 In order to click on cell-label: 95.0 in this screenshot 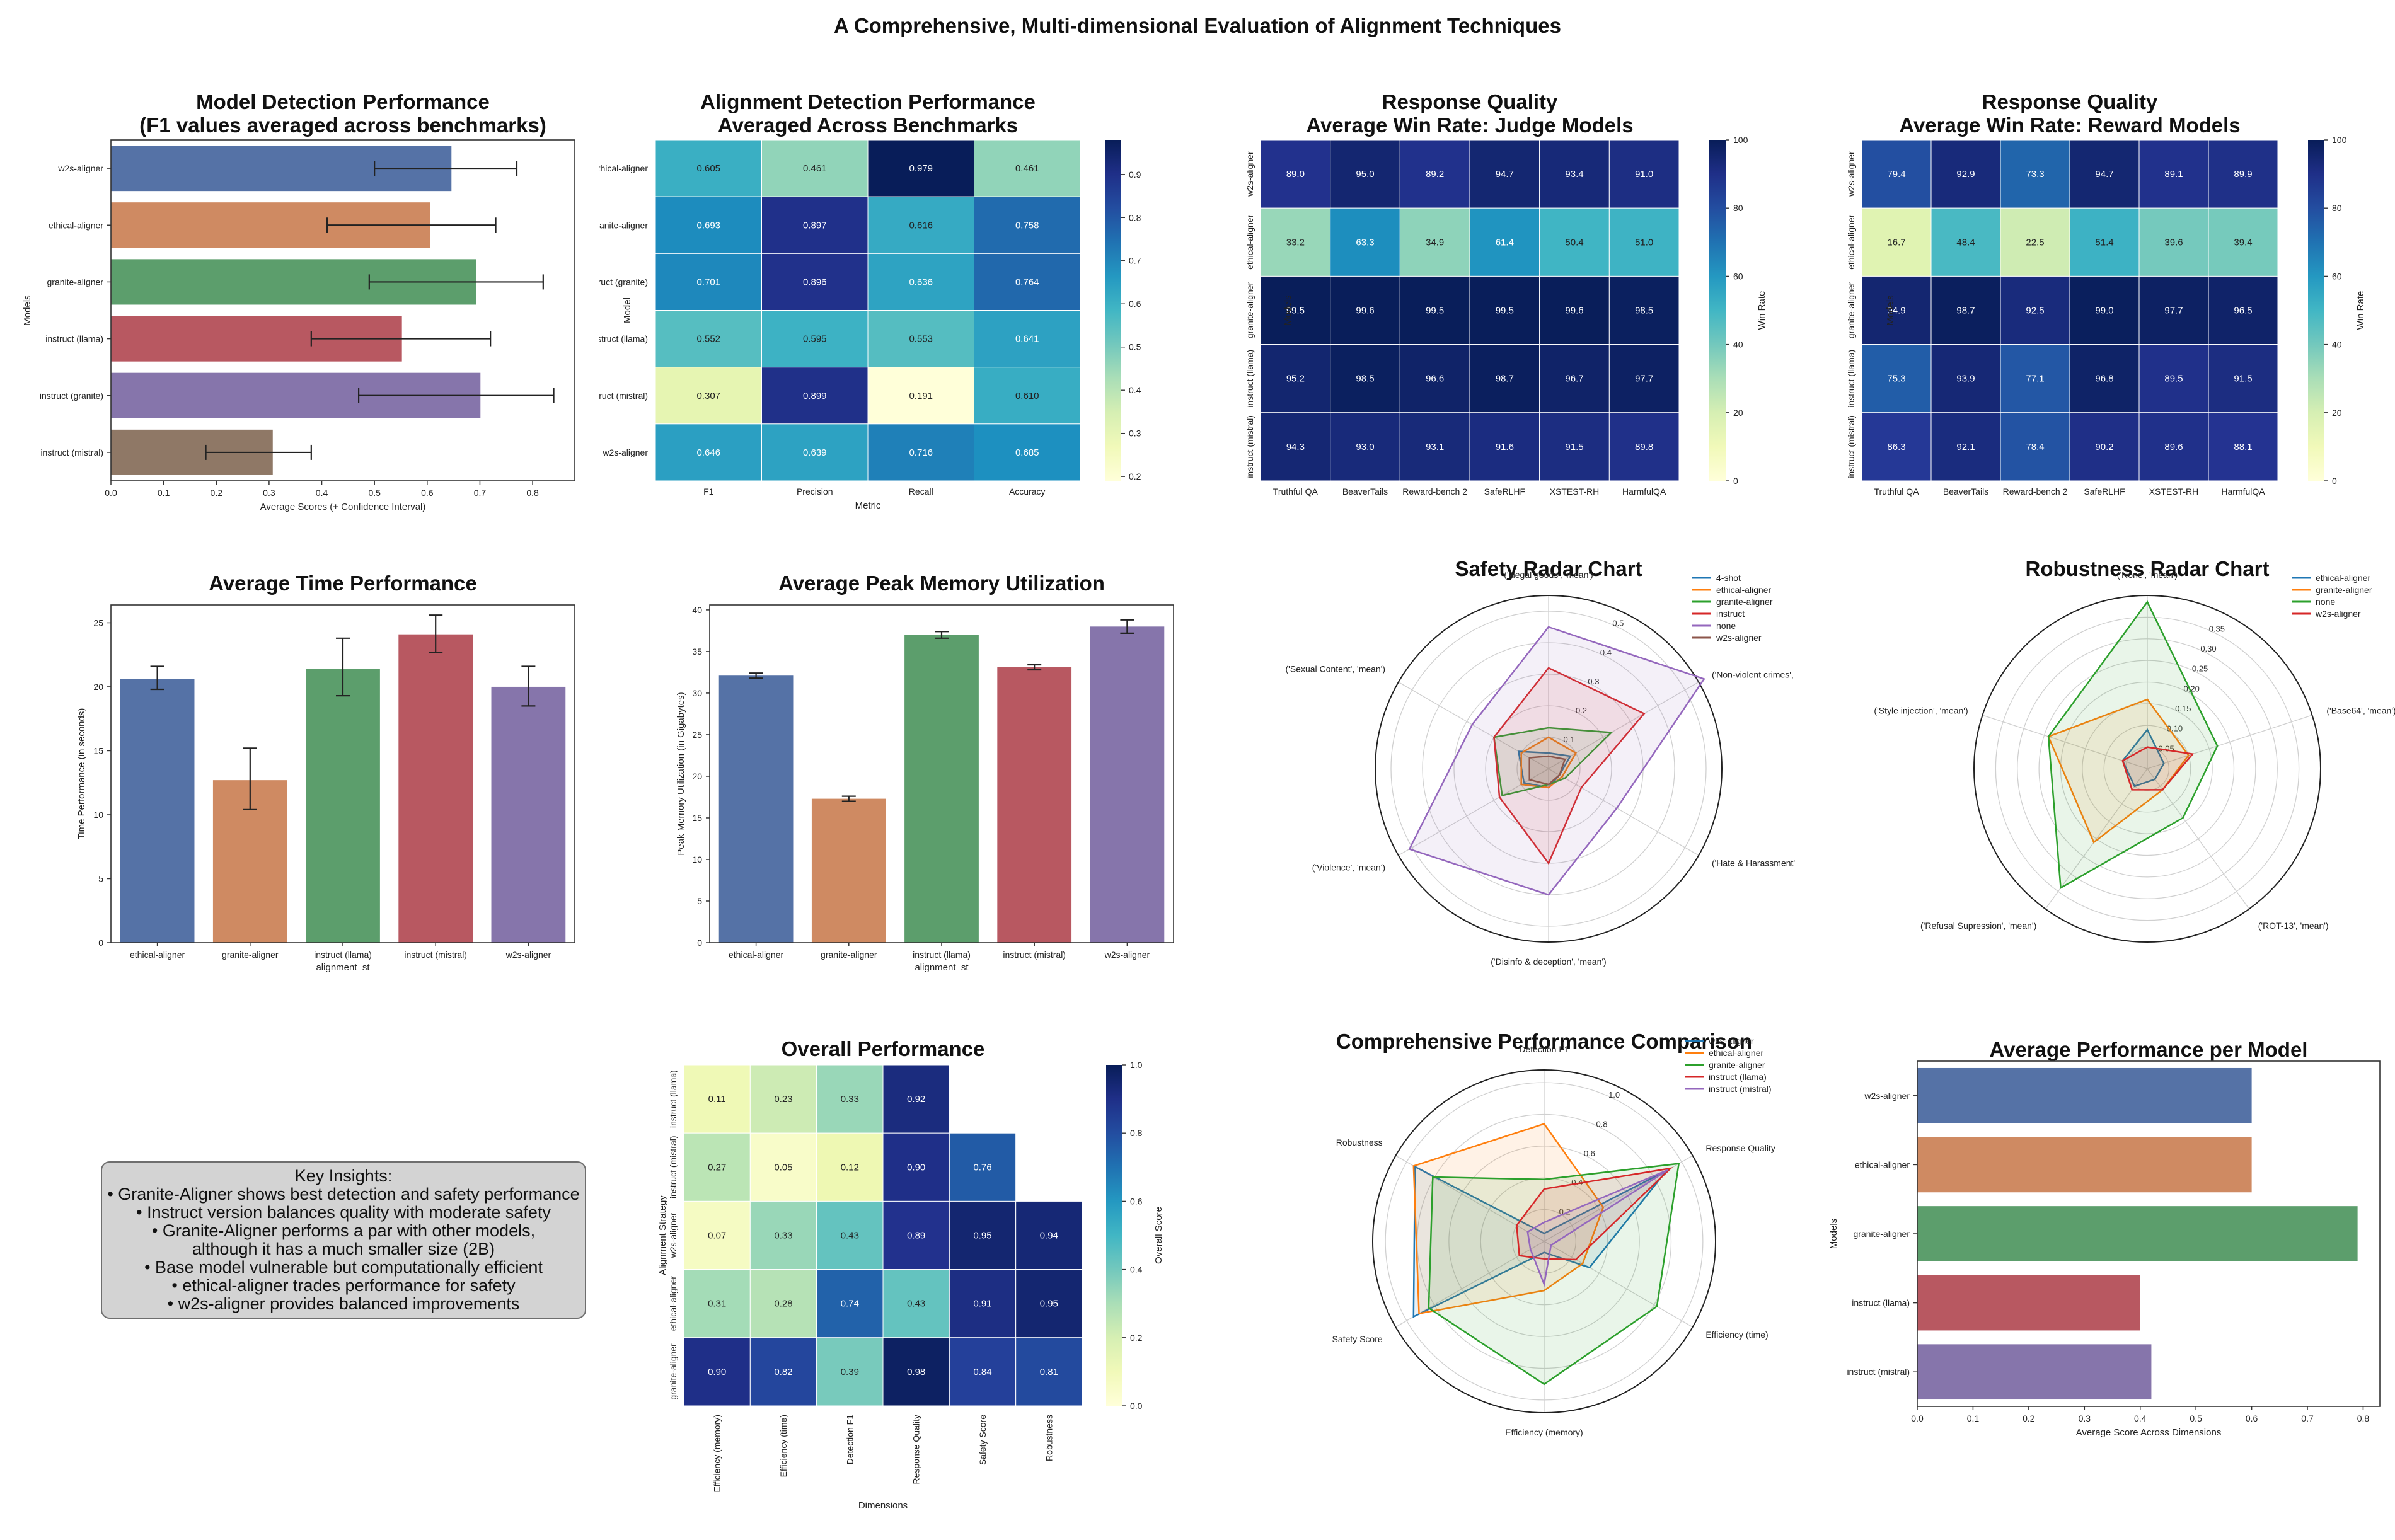, I will do `click(1365, 174)`.